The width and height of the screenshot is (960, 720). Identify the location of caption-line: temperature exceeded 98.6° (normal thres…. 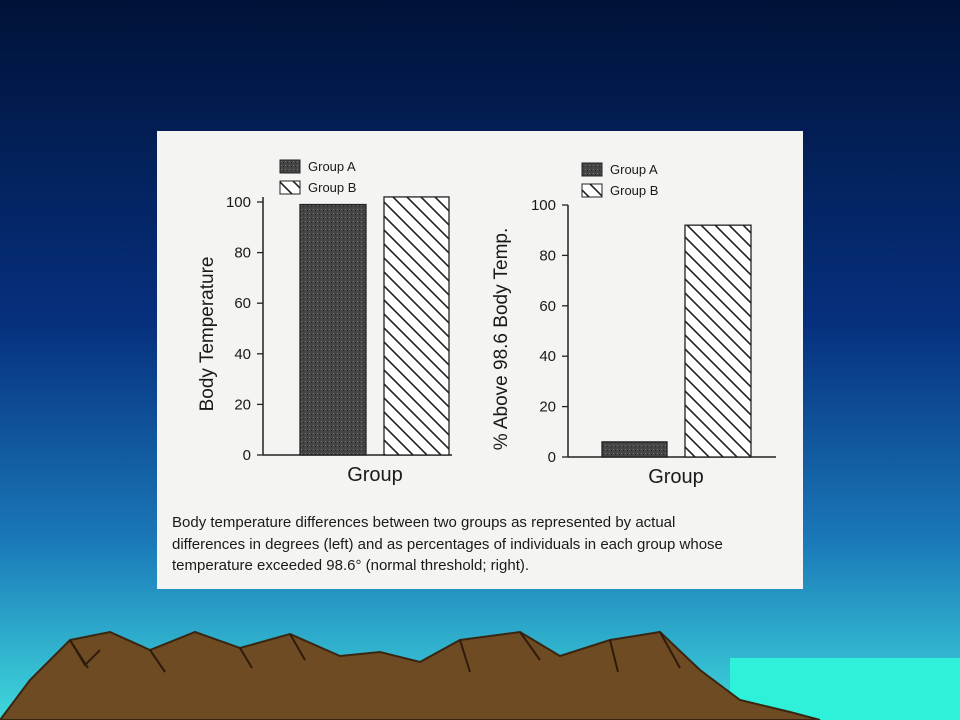
(350, 565).